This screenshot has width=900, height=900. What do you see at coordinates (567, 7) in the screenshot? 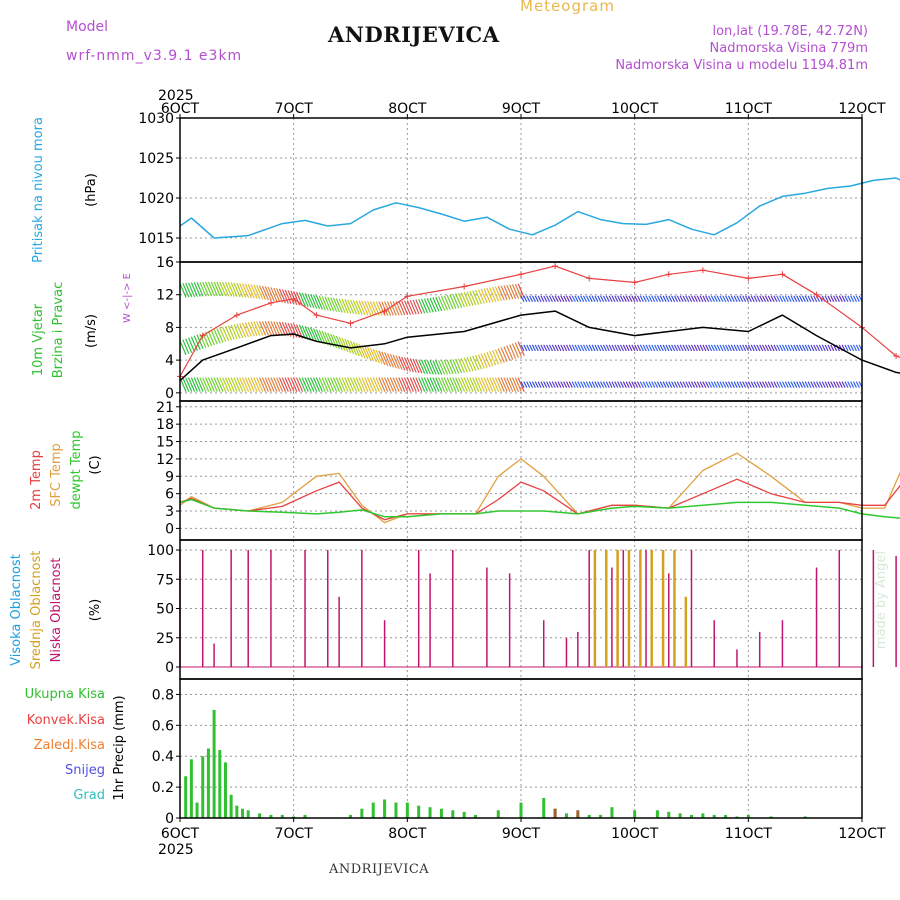
I see `meteogram-label: Meteogram` at bounding box center [567, 7].